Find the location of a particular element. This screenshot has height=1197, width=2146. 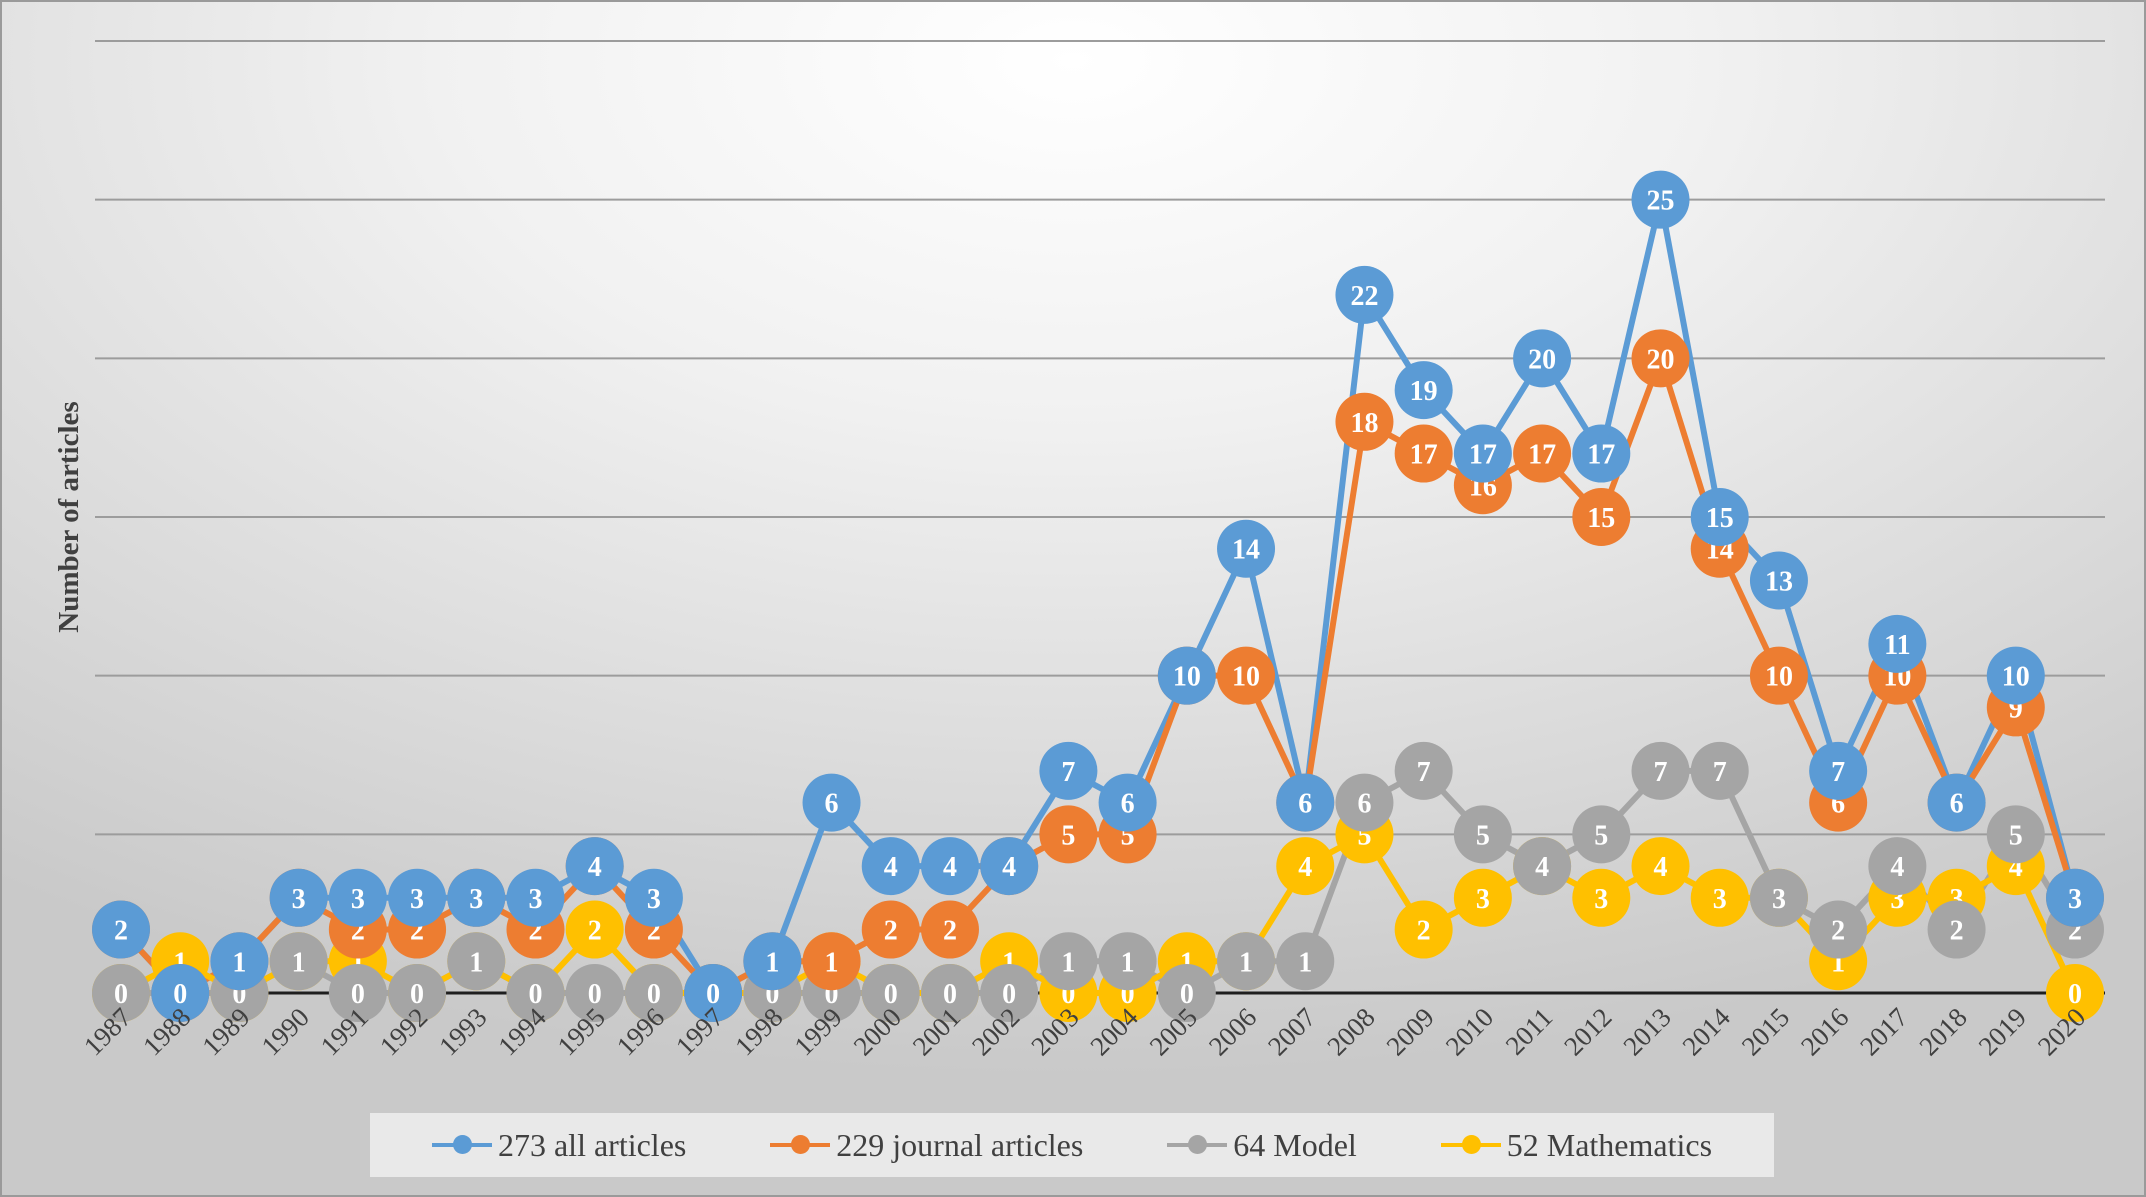

data-label: 11 is located at coordinates (1897, 645).